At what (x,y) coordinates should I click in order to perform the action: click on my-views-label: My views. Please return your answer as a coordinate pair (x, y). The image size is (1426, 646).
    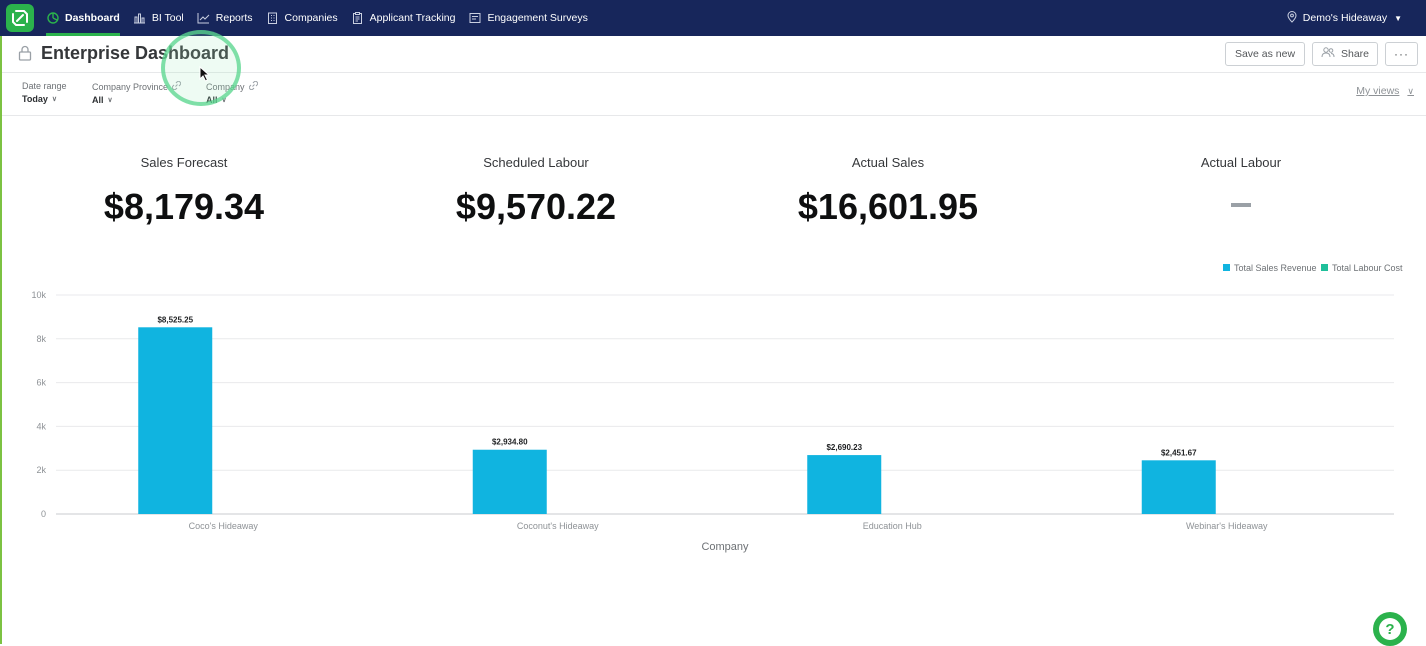
    Looking at the image, I should click on (1378, 91).